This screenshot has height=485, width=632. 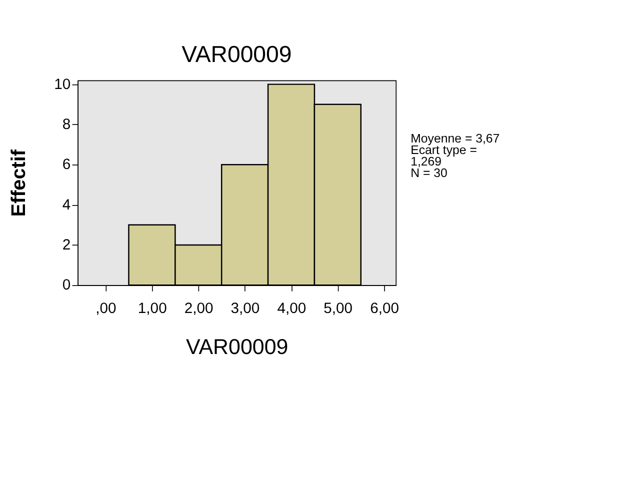 I want to click on y-tick-label: 10, so click(x=62, y=84).